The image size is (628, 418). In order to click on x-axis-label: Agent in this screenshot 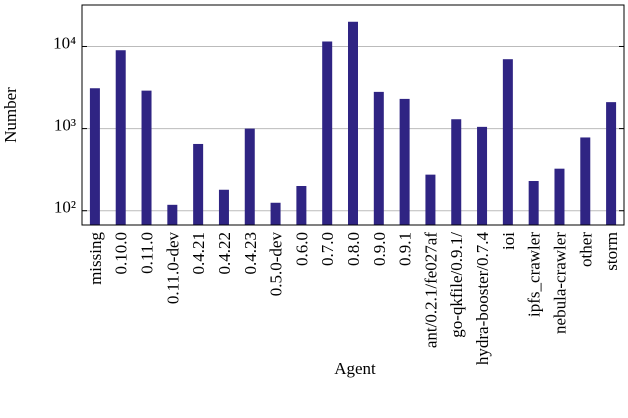, I will do `click(355, 368)`.